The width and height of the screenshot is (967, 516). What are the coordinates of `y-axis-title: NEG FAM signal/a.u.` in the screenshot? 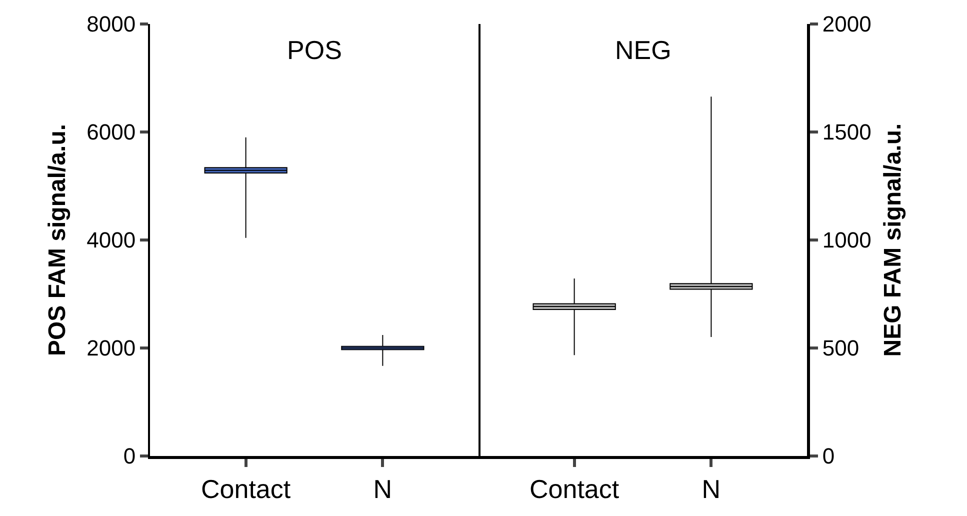 It's located at (893, 240).